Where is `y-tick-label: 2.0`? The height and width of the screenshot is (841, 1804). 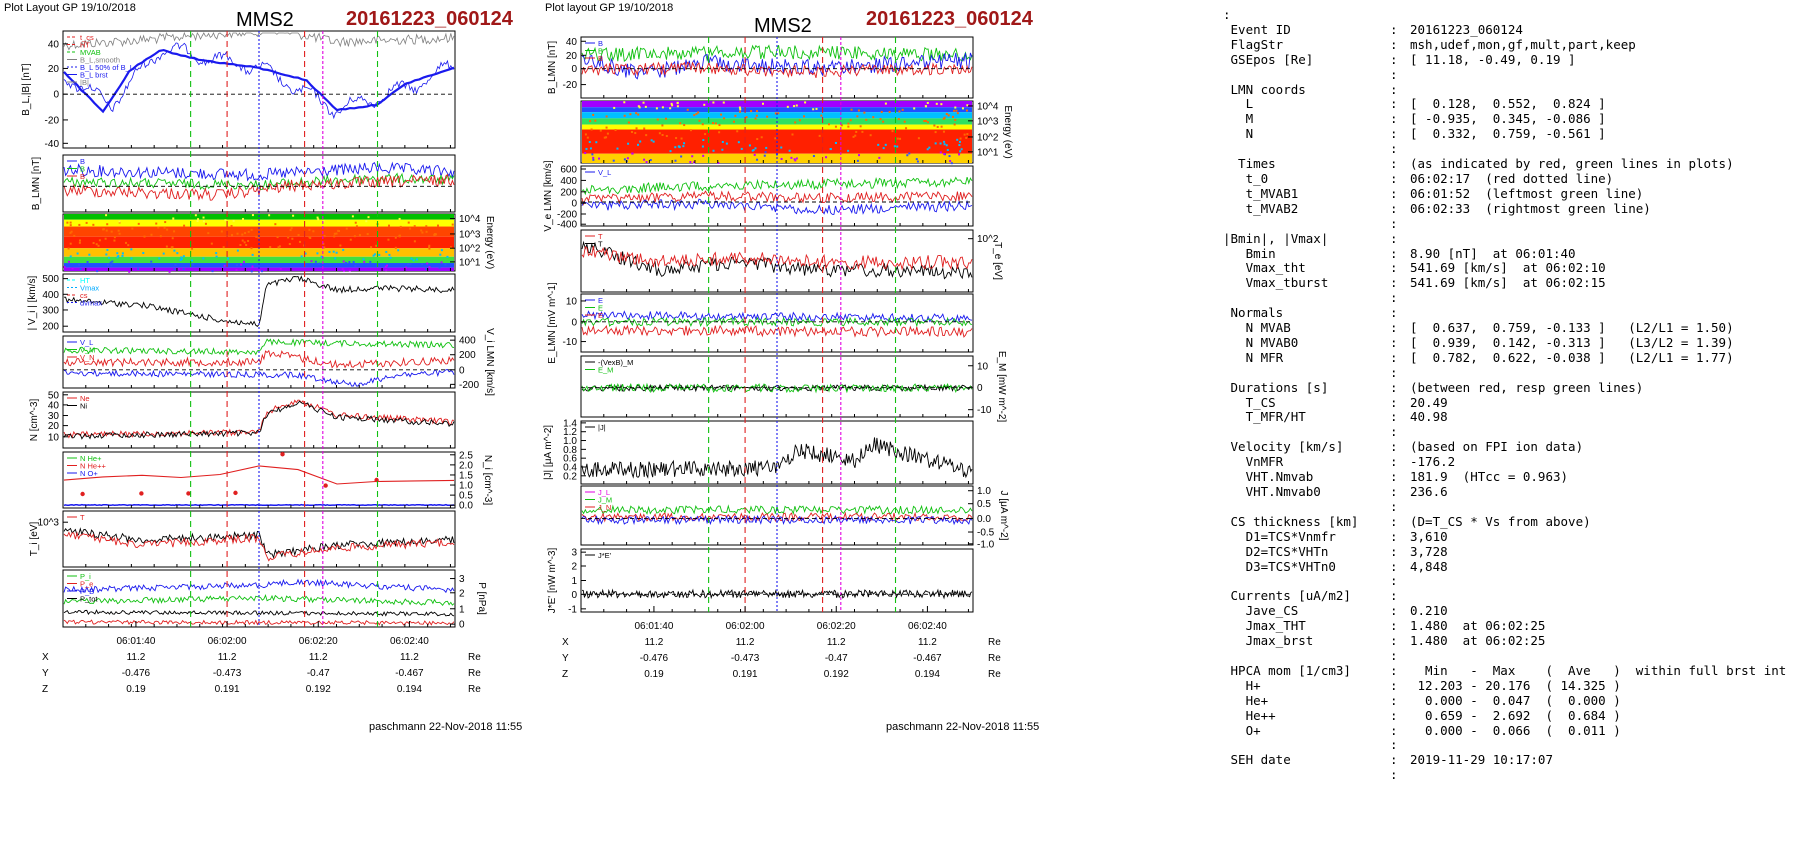
y-tick-label: 2.0 is located at coordinates (466, 465).